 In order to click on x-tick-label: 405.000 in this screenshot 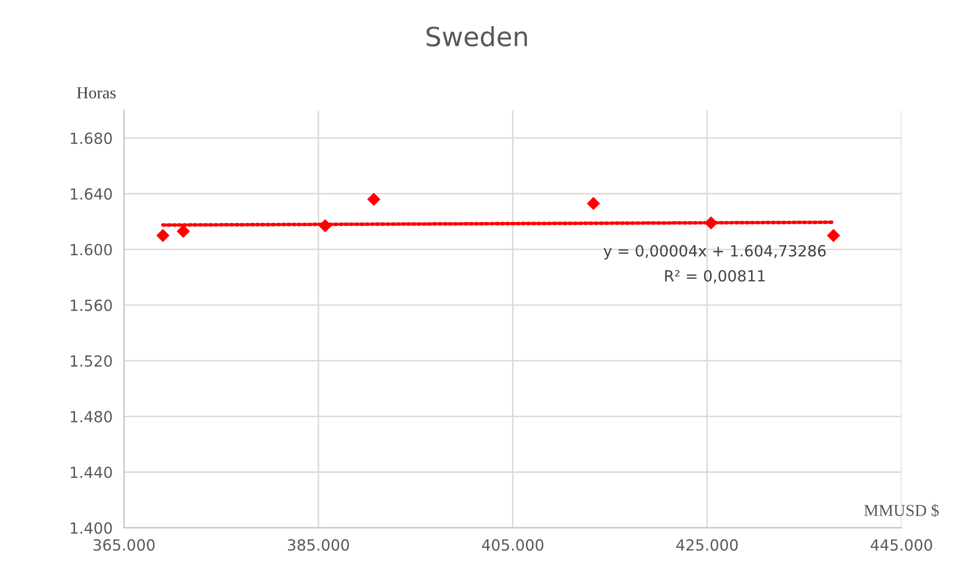, I will do `click(513, 545)`.